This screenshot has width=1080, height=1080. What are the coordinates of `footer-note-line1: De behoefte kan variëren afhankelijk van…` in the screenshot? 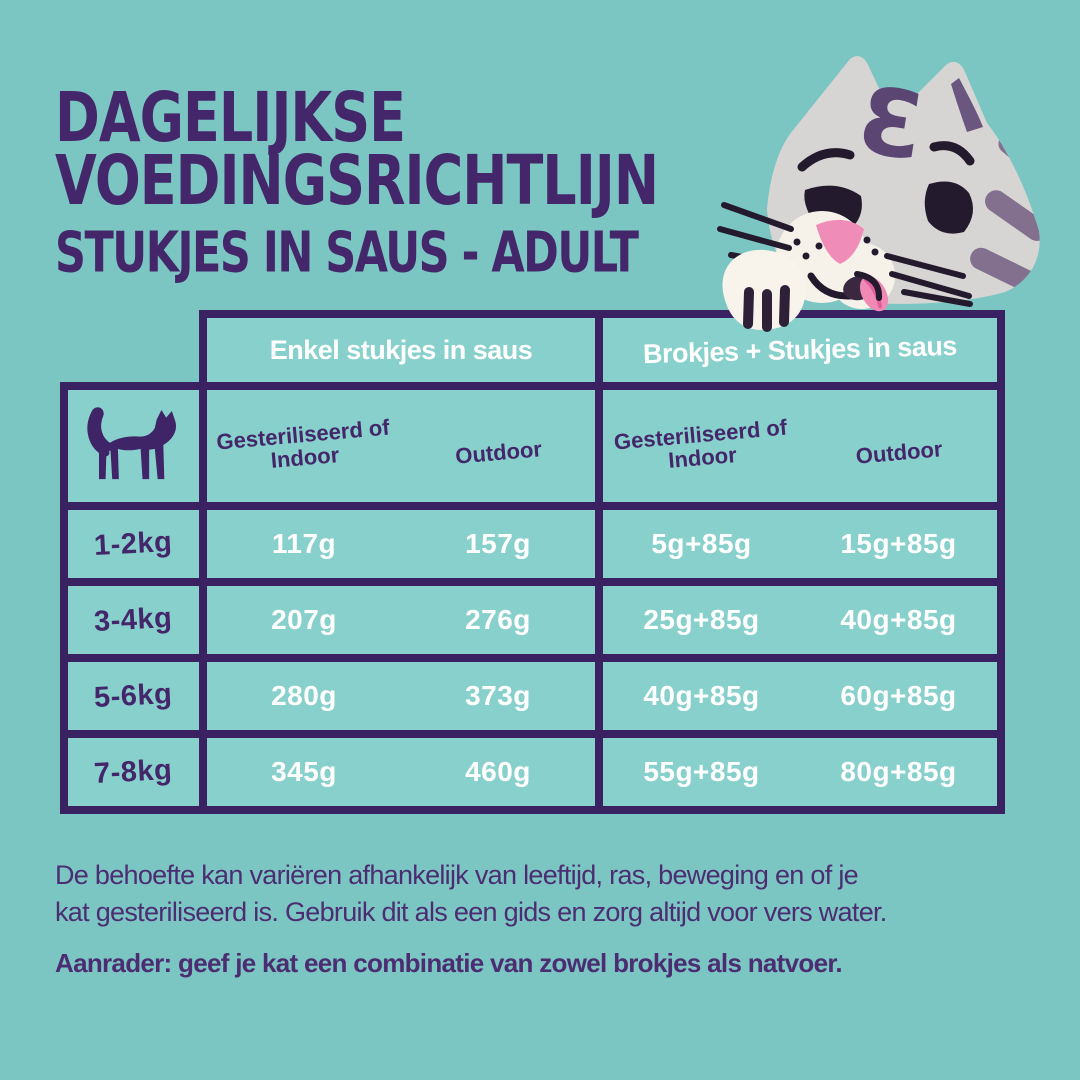 It's located at (457, 875).